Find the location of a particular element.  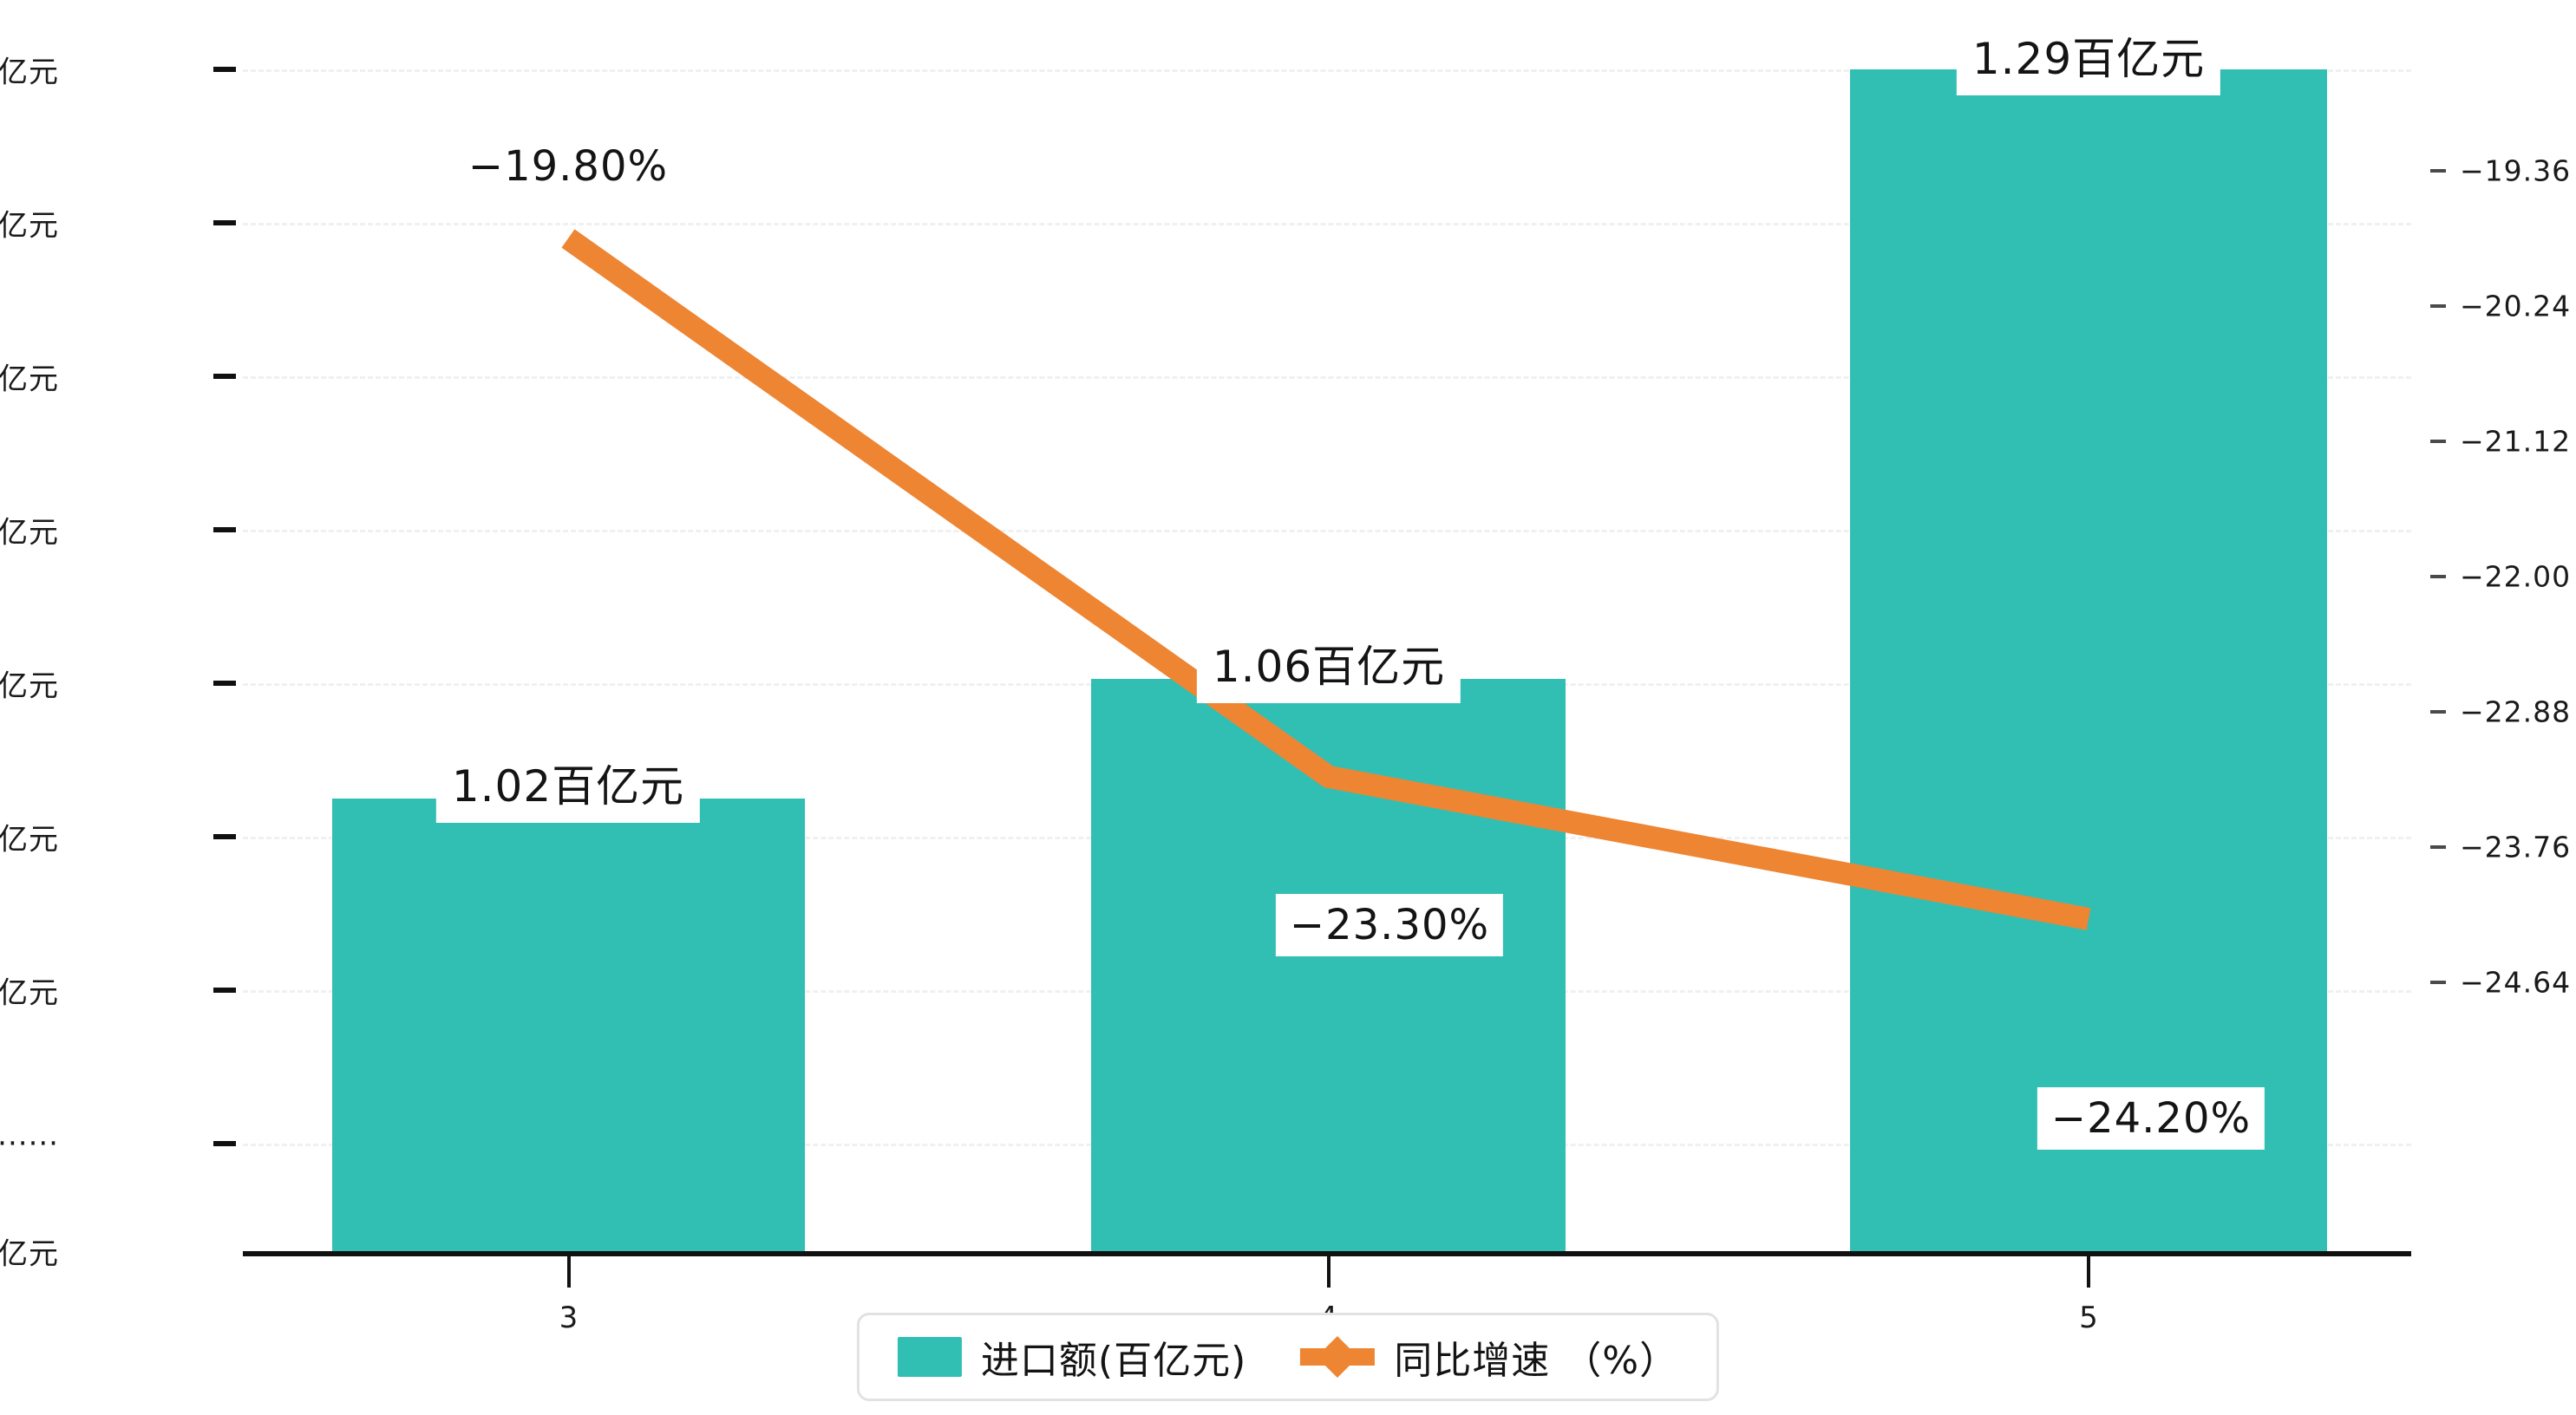

legend-item-import-amount: 进口额(百亿元) is located at coordinates (1072, 1357).